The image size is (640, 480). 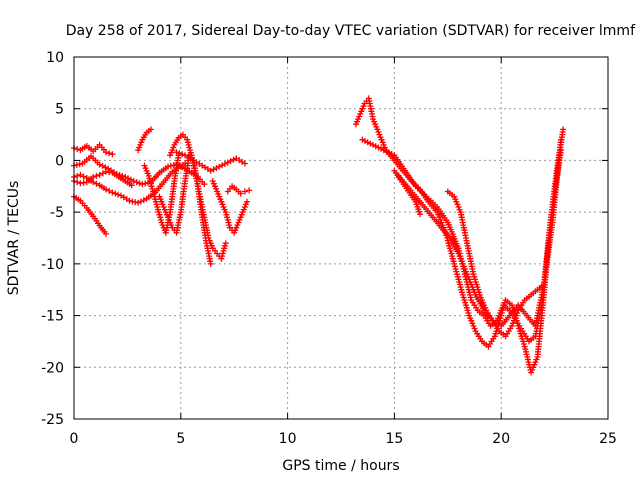 What do you see at coordinates (288, 439) in the screenshot?
I see `x-tick-label: 10` at bounding box center [288, 439].